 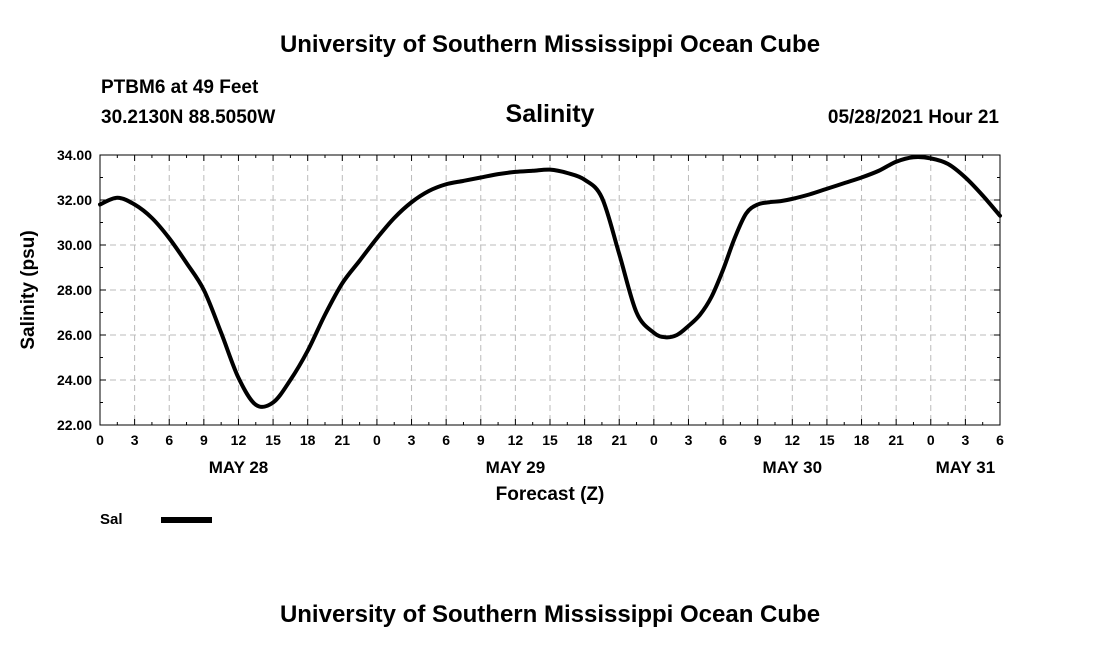 I want to click on y-tick-label: 28.00, so click(x=74, y=290).